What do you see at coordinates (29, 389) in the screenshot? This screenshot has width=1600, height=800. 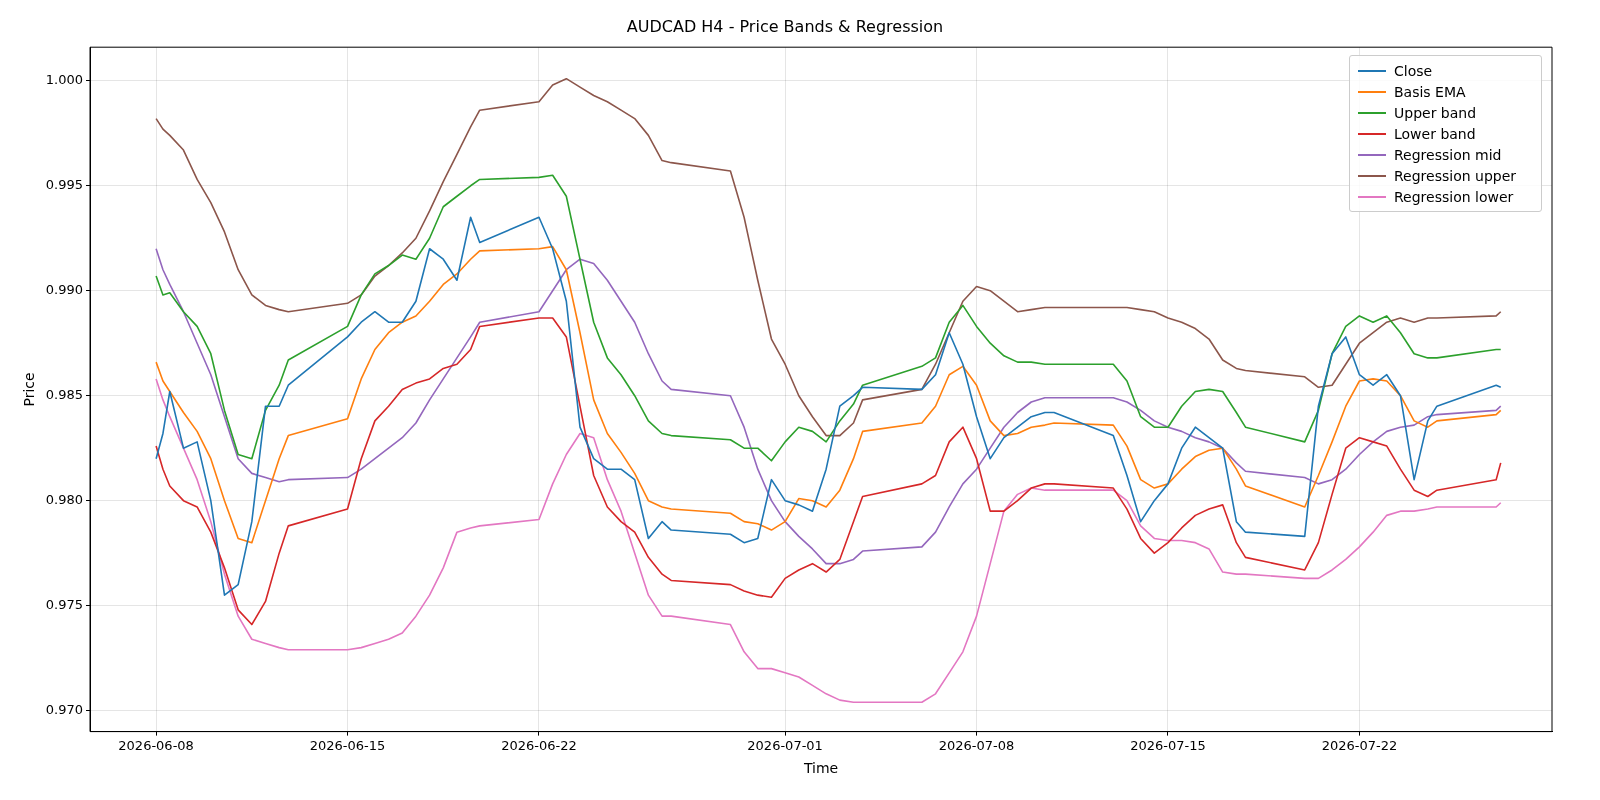 I see `y-axis-title: Price` at bounding box center [29, 389].